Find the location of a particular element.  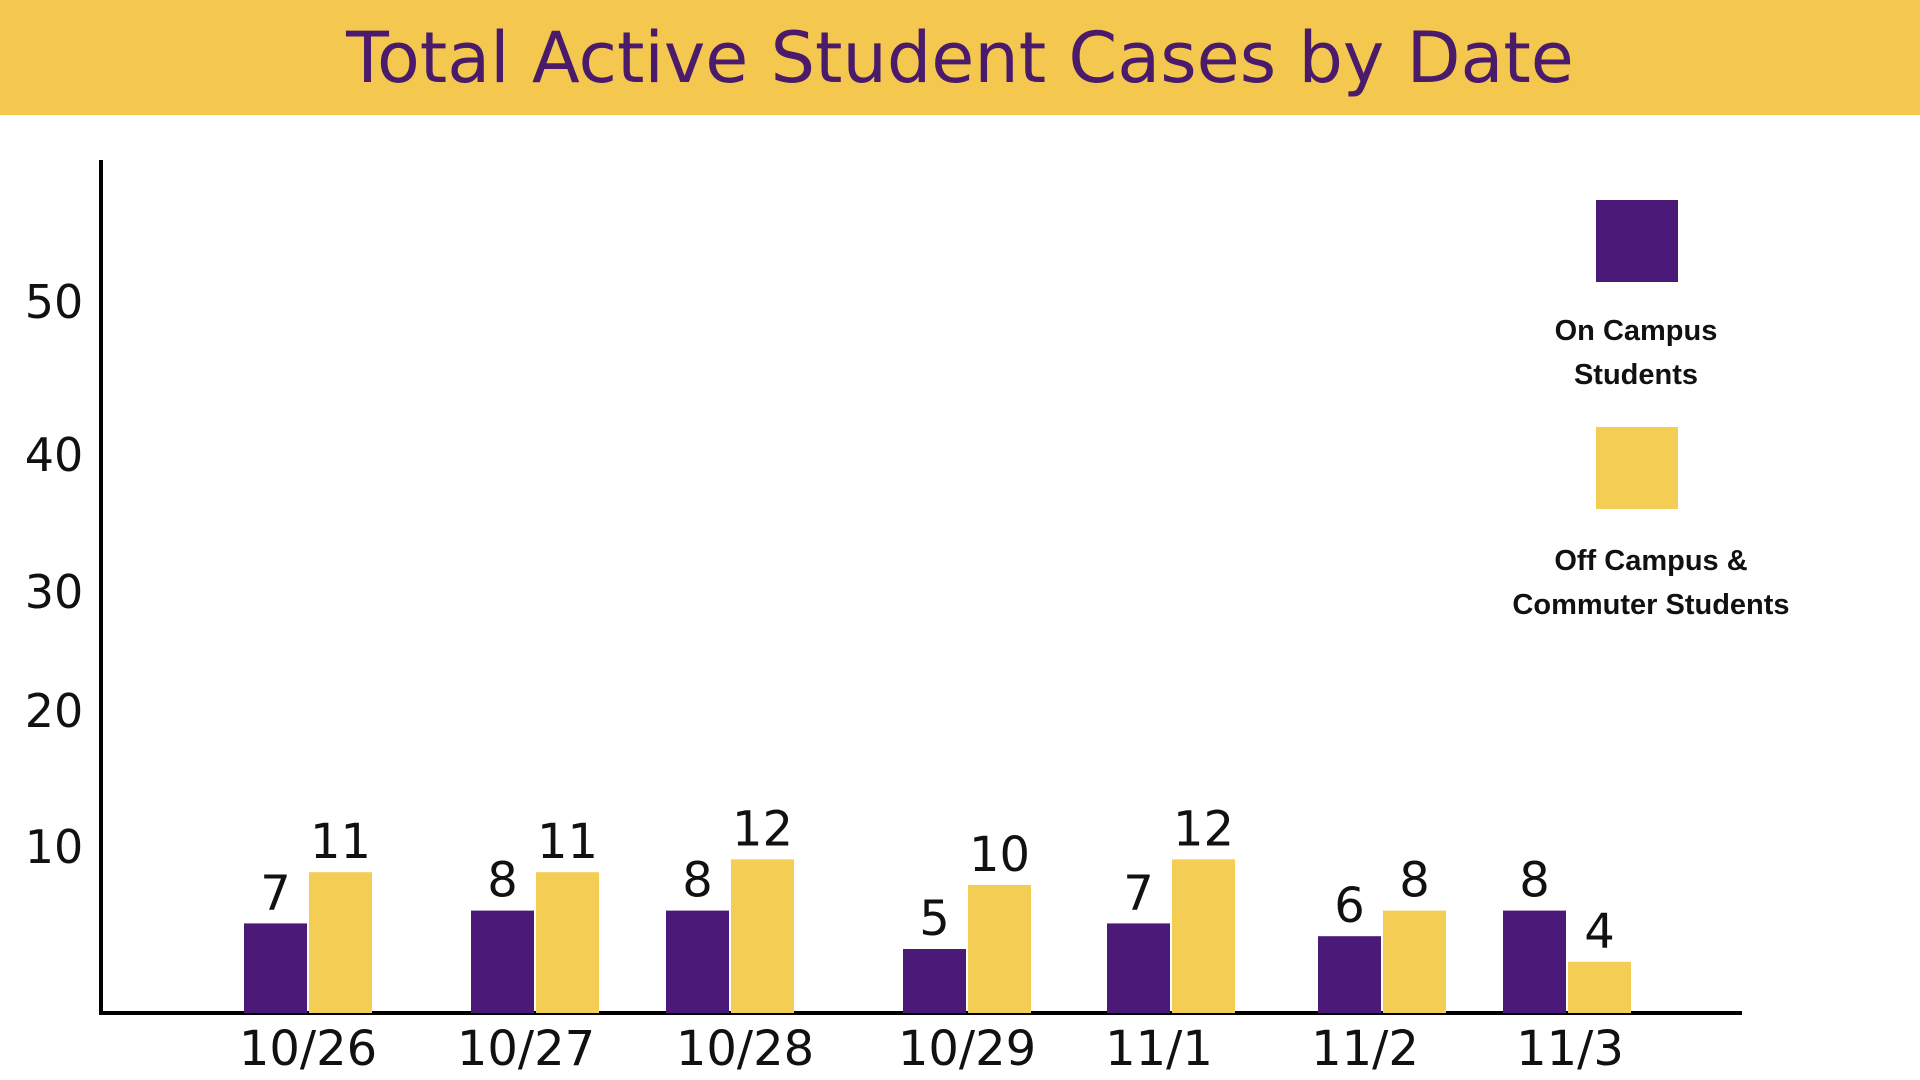

x-tick-label: 11/1 is located at coordinates (1159, 1049).